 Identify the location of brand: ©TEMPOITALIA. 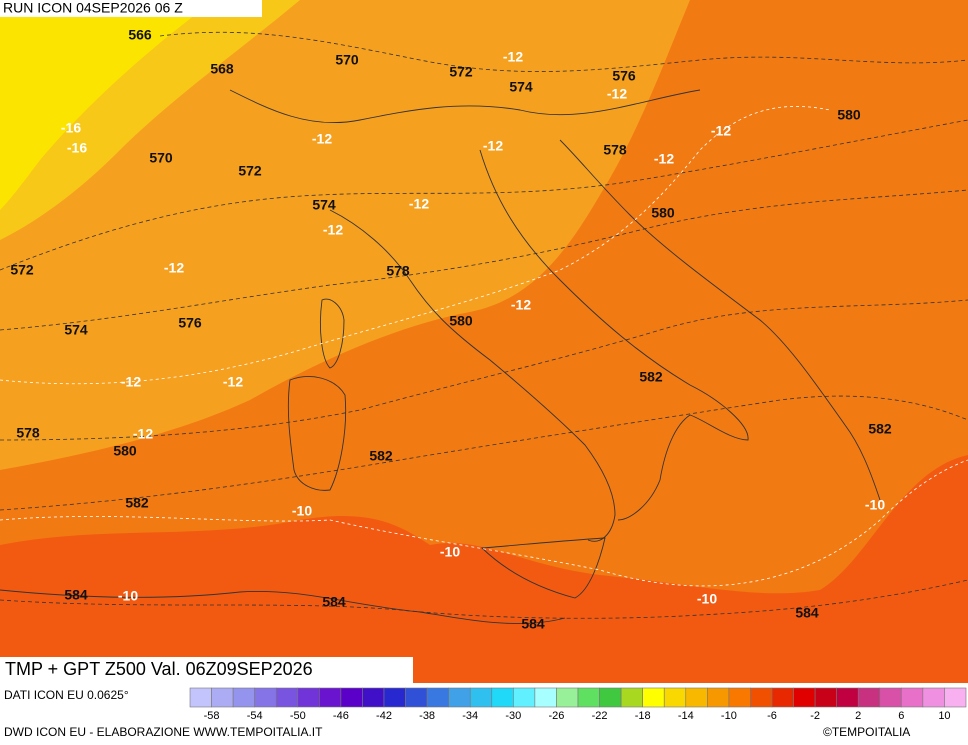
(866, 732).